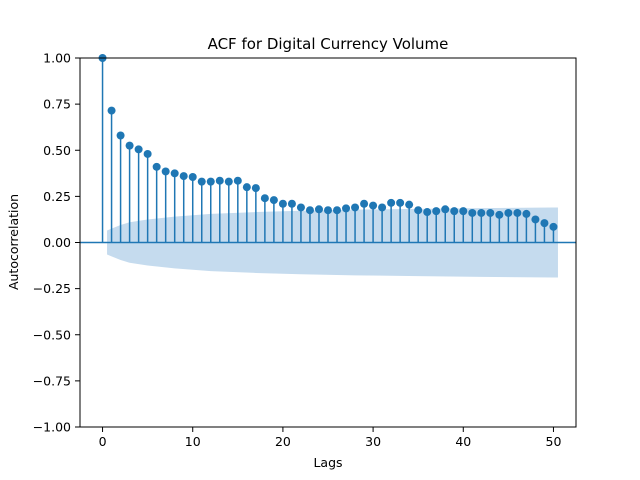 The image size is (640, 480). I want to click on chart-title: ACF for Digital Currency Volume, so click(328, 44).